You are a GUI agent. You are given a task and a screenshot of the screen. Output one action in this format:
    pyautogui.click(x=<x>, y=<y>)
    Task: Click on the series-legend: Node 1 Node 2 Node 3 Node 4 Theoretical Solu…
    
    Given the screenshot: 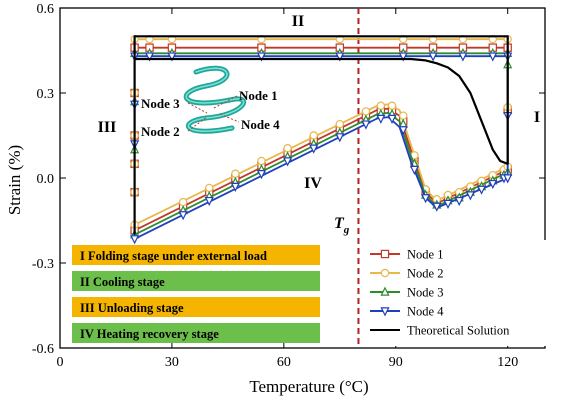 What is the action you would take?
    pyautogui.click(x=457, y=293)
    